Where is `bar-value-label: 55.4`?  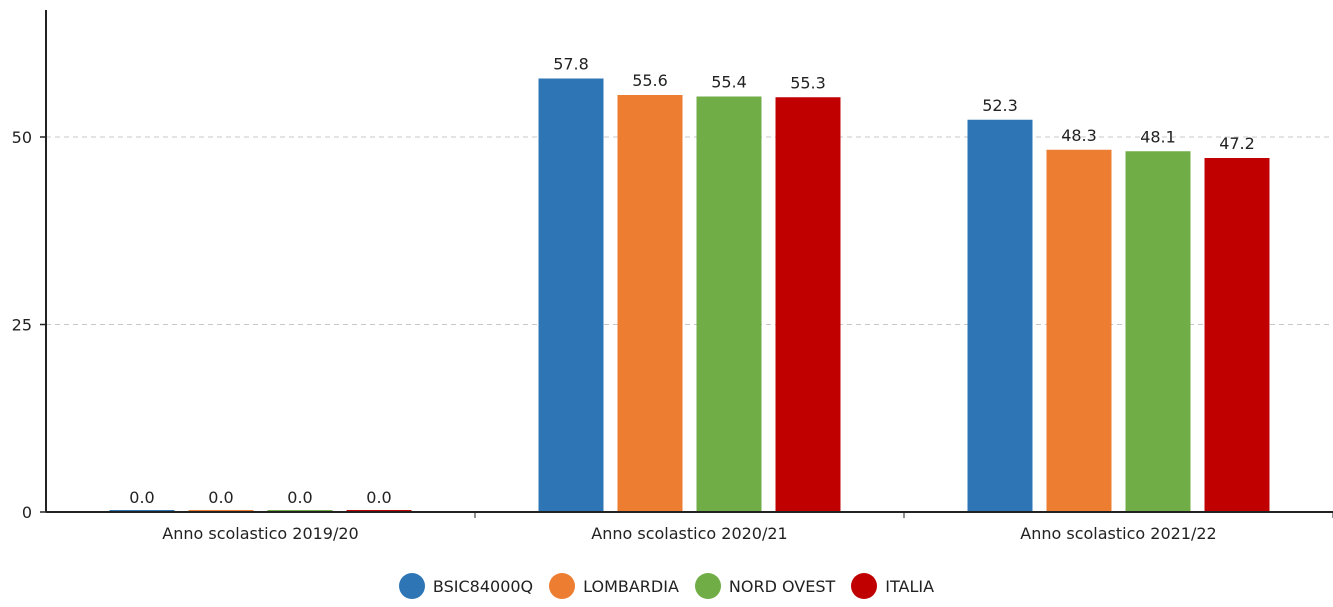
bar-value-label: 55.4 is located at coordinates (729, 82).